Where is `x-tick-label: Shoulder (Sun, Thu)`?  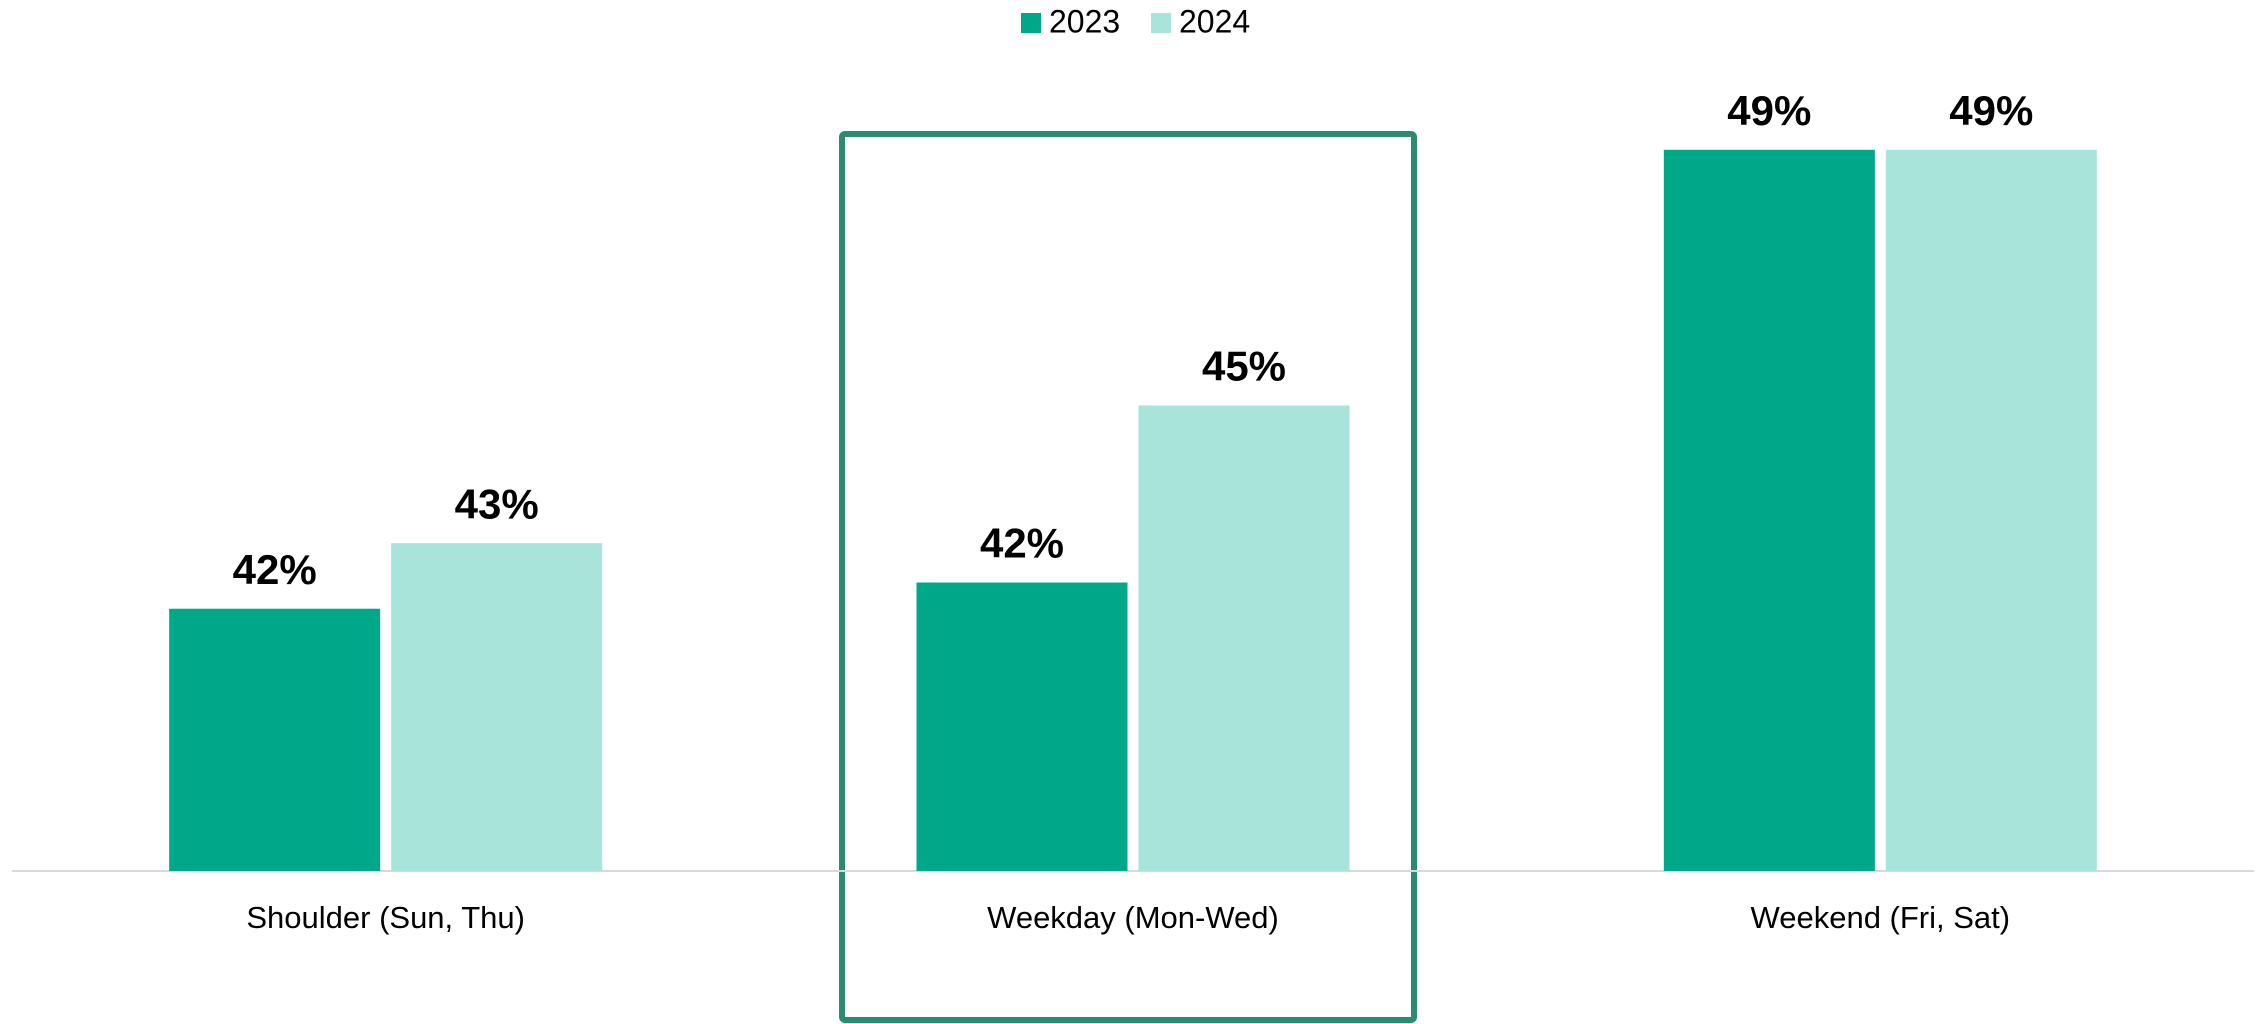 x-tick-label: Shoulder (Sun, Thu) is located at coordinates (385, 917).